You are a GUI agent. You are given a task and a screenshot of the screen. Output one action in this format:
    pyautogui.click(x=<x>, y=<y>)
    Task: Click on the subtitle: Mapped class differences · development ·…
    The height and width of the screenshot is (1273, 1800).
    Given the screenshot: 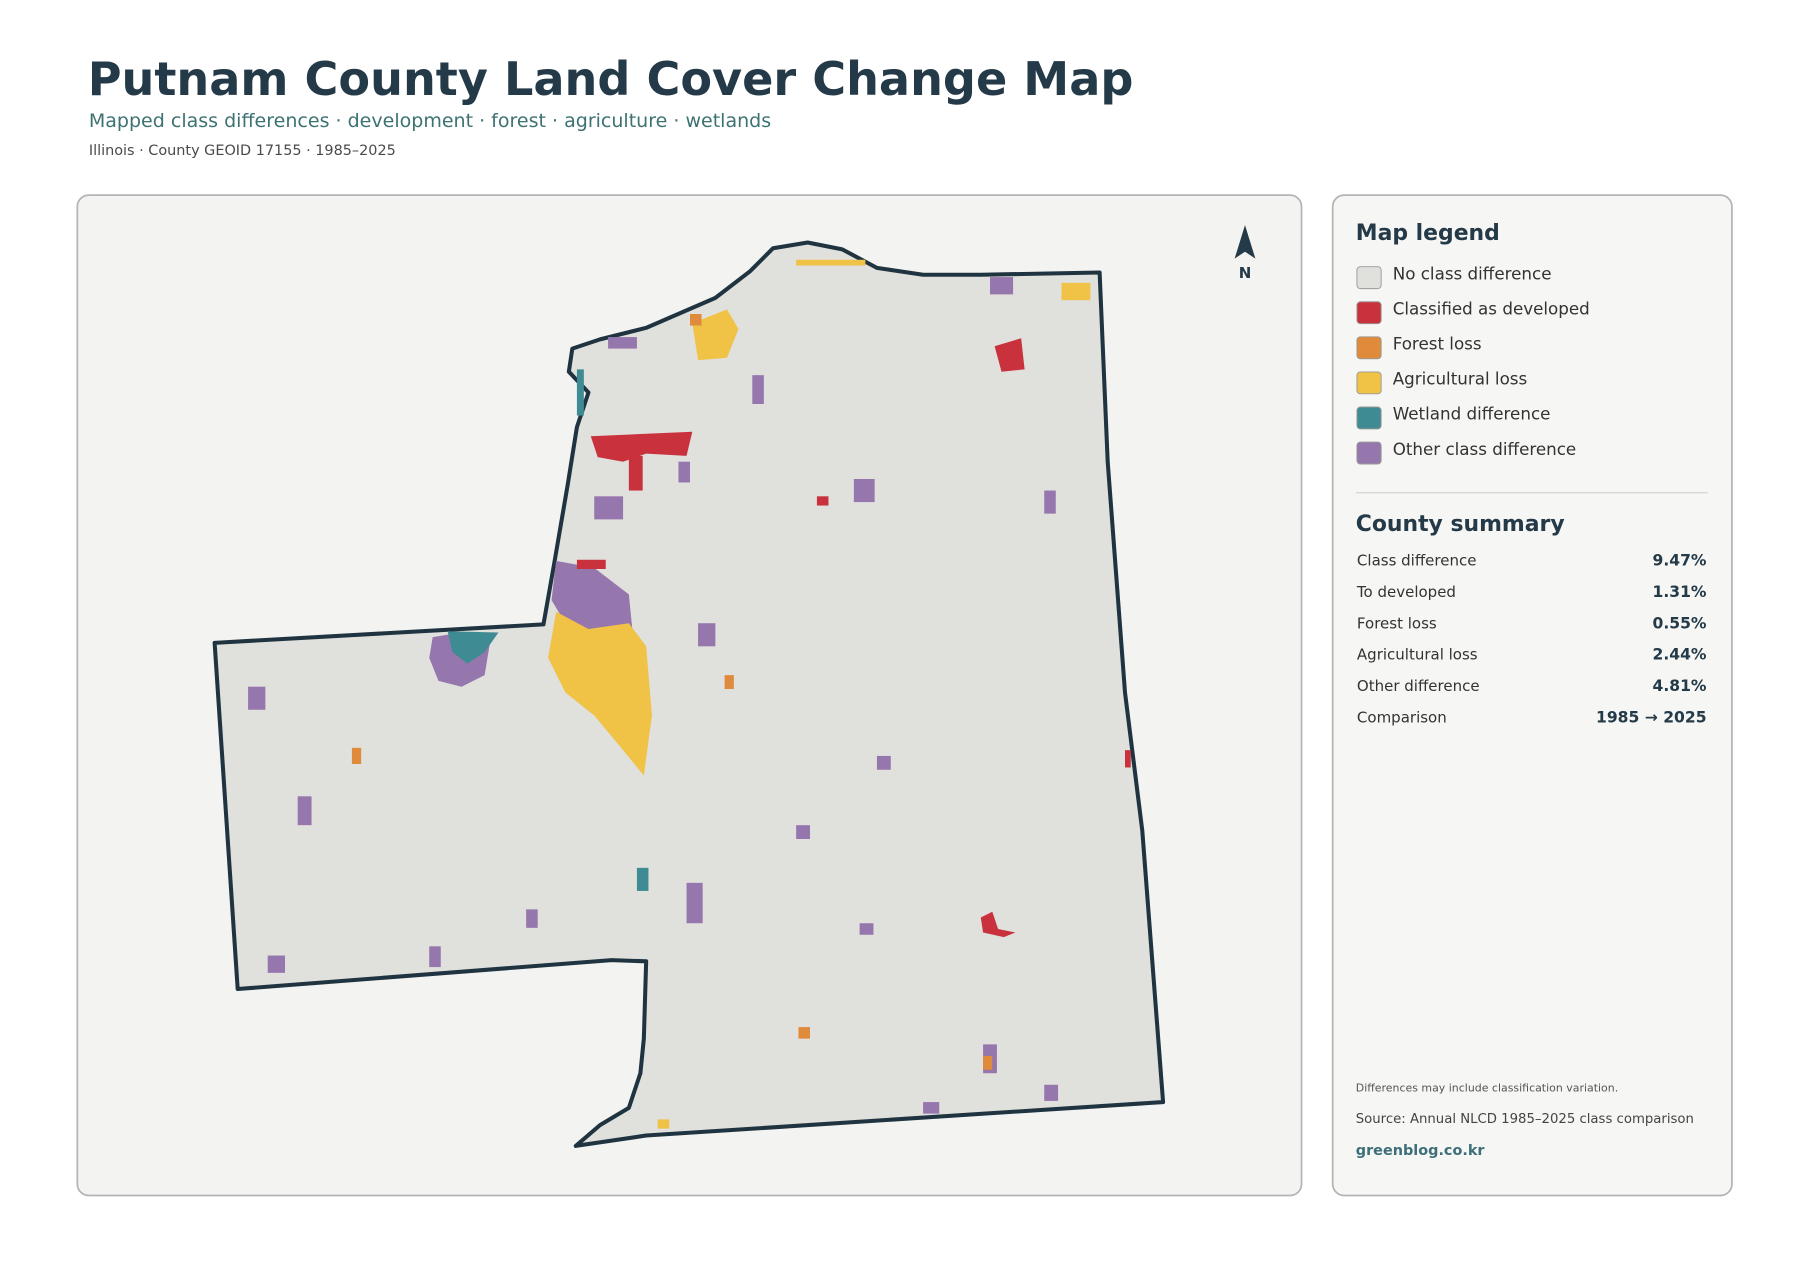 What is the action you would take?
    pyautogui.click(x=430, y=121)
    